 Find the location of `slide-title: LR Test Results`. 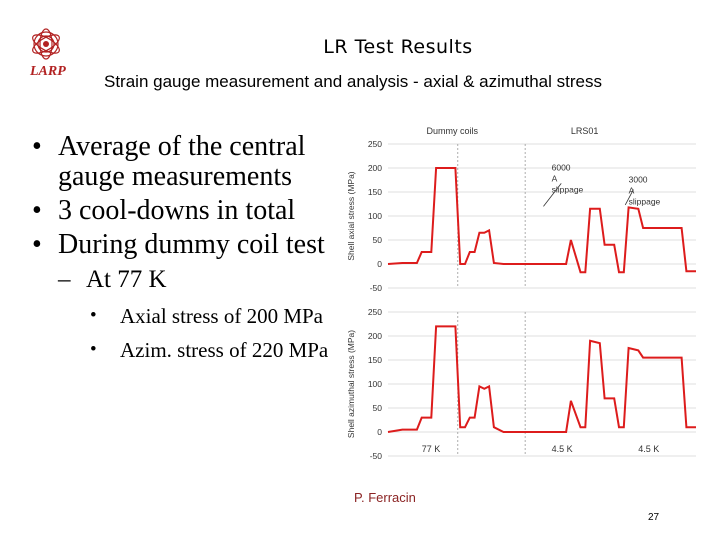

slide-title: LR Test Results is located at coordinates (398, 47).